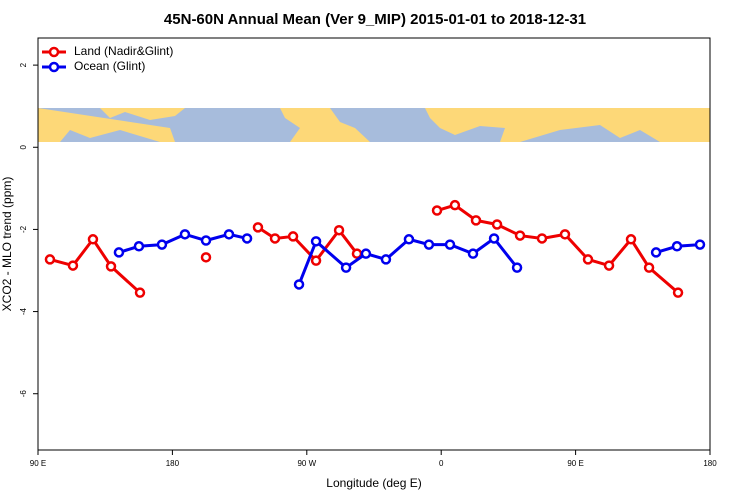 This screenshot has width=750, height=500. I want to click on x-axis-label: Longitude (deg E), so click(373, 483).